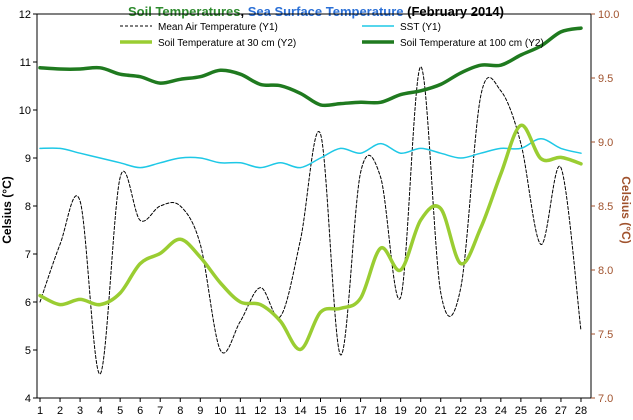 The width and height of the screenshot is (633, 420). Describe the element at coordinates (605, 399) in the screenshot. I see `y-tick-label-right: 7.0` at that location.